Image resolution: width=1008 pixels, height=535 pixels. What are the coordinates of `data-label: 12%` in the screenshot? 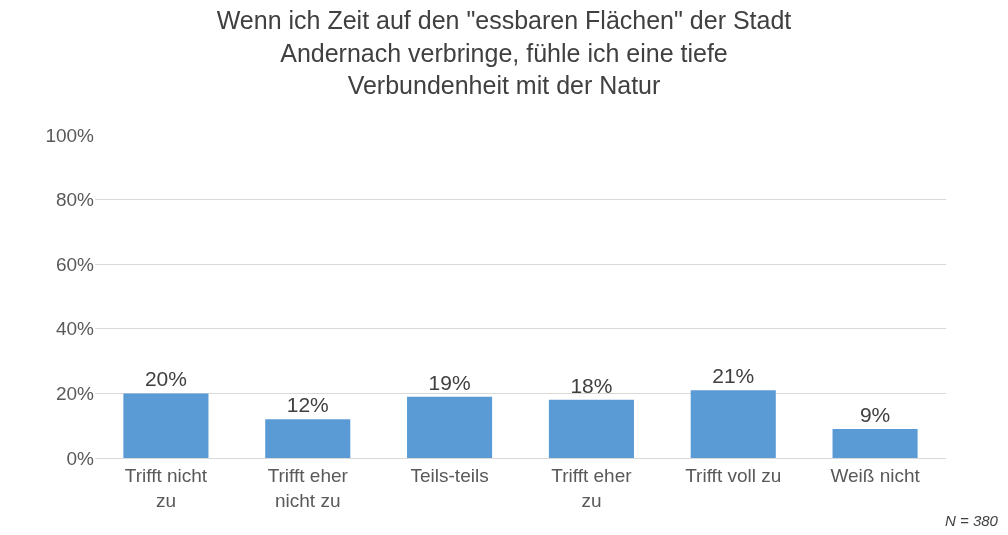 It's located at (307, 405).